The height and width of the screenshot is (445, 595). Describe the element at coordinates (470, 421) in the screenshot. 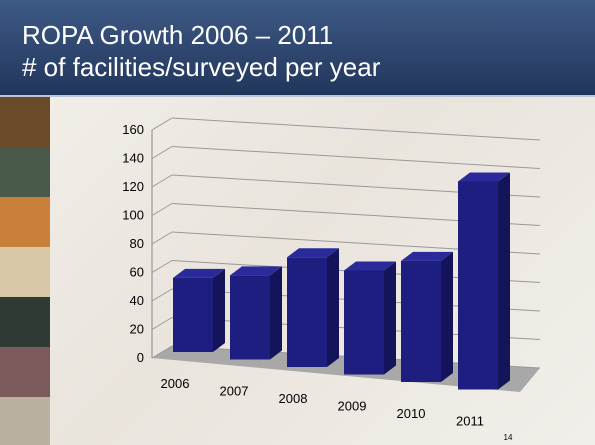

I see `x-tick-label: 2011` at that location.